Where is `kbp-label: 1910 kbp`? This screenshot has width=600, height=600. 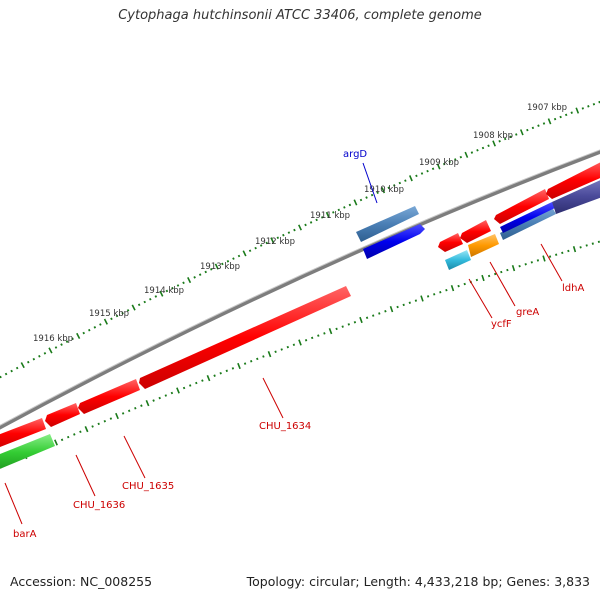
kbp-label: 1910 kbp is located at coordinates (384, 190).